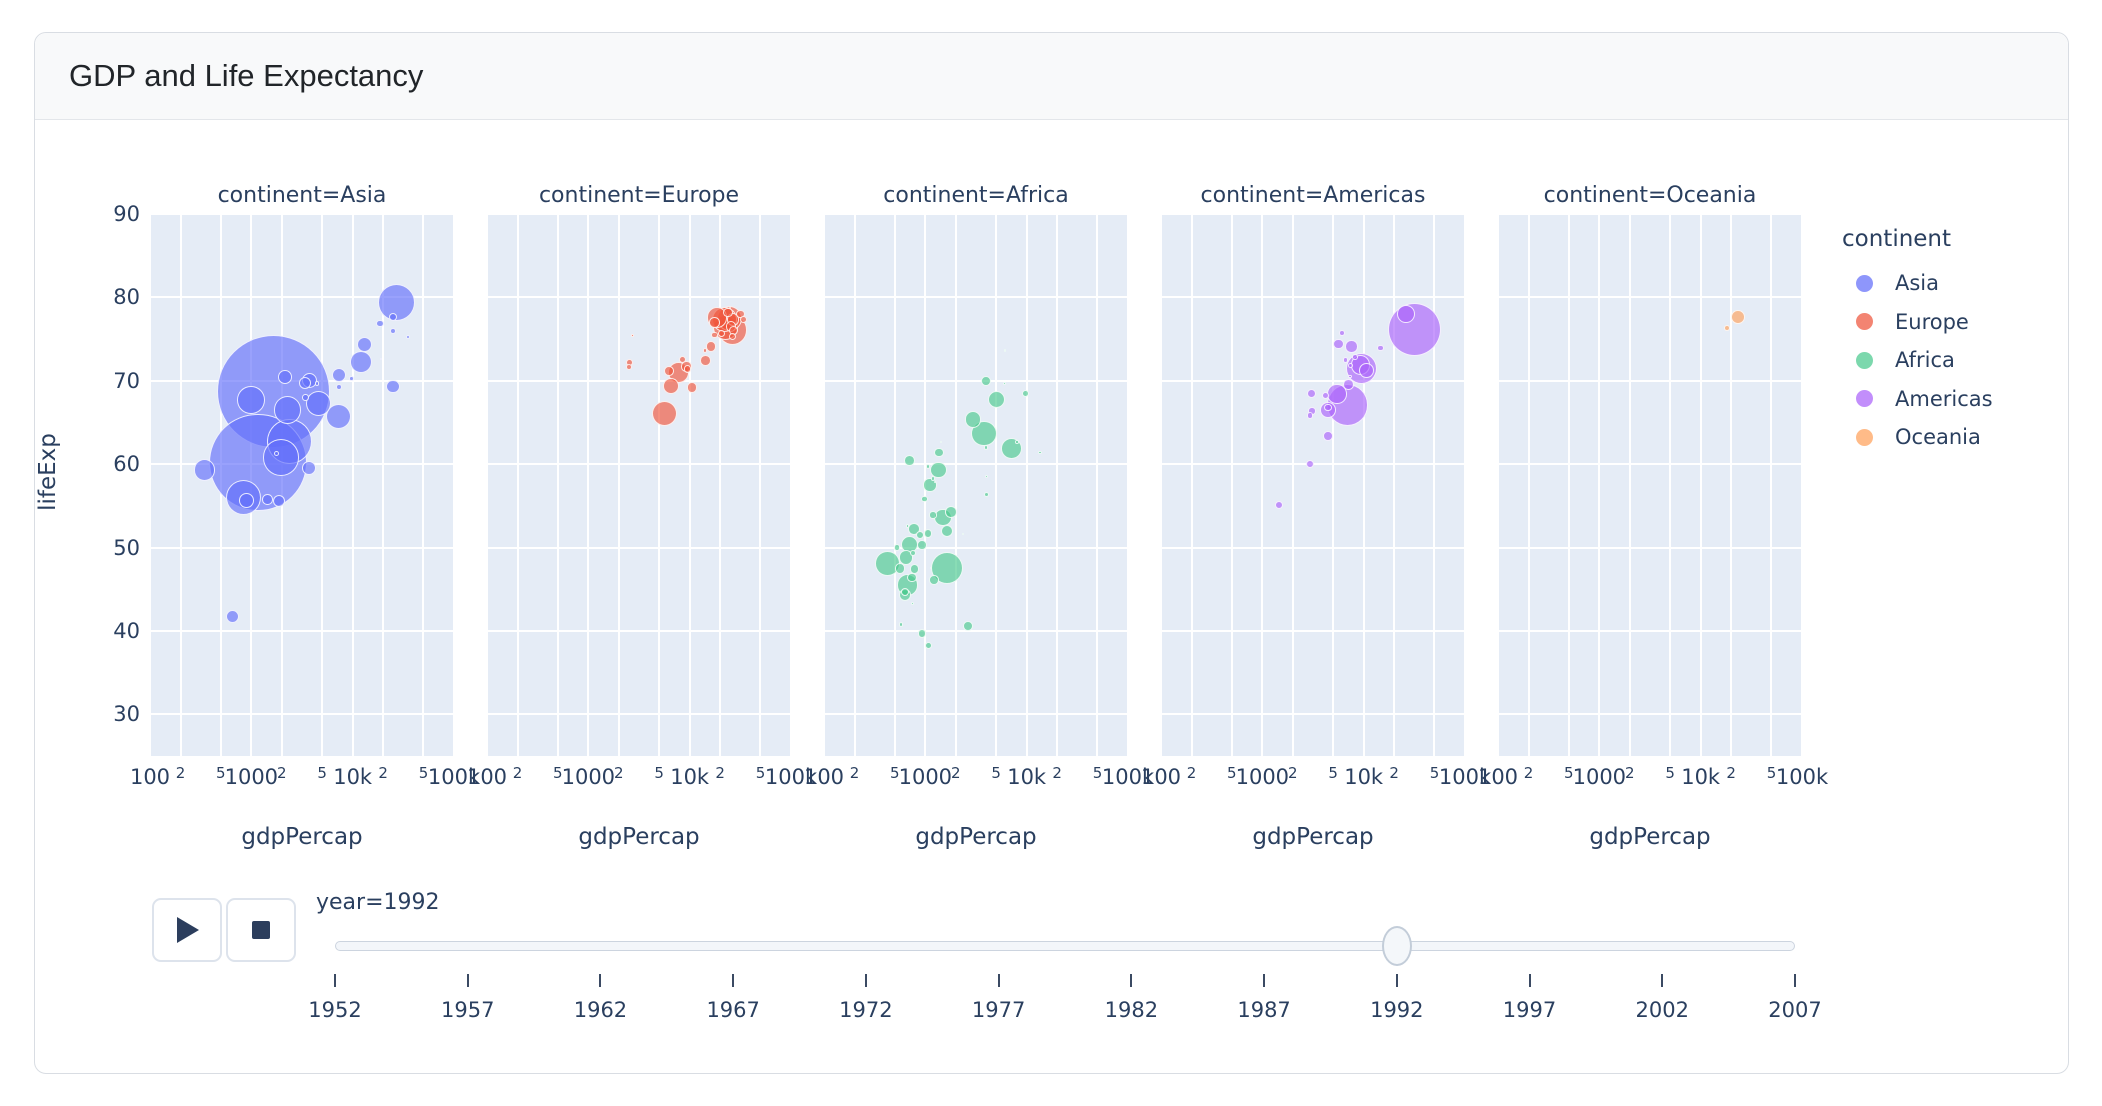 The image size is (2102, 1106). Describe the element at coordinates (1264, 1010) in the screenshot. I see `slider-step-1987: 1987` at that location.